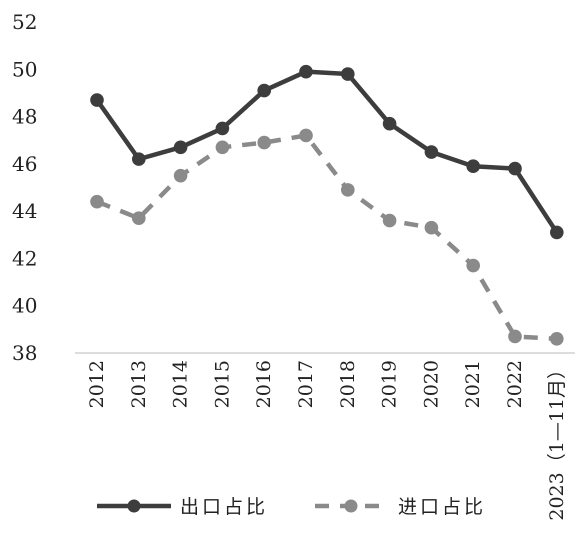 The width and height of the screenshot is (580, 547). I want to click on legend-swatch-export-marker, so click(134, 506).